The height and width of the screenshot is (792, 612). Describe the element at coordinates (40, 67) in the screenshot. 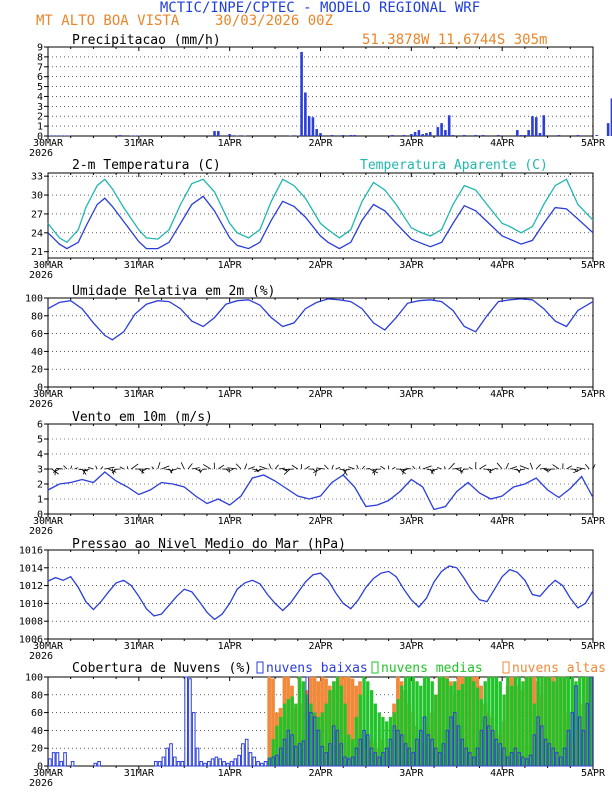

I see `y-tick-label: 7` at that location.